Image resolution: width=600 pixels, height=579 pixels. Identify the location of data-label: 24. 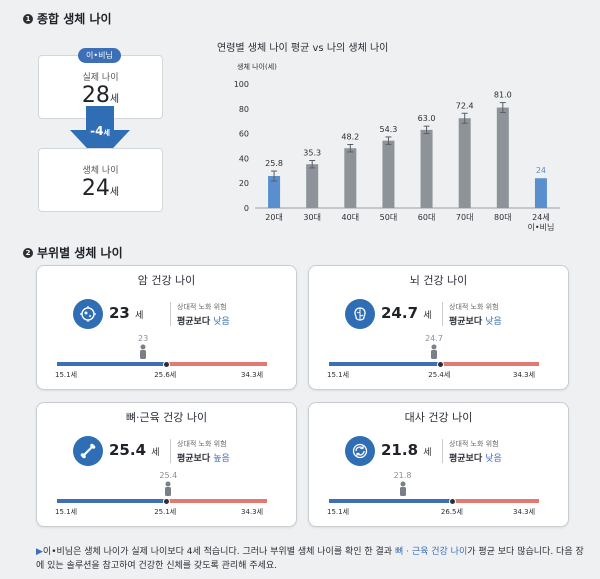
(541, 170).